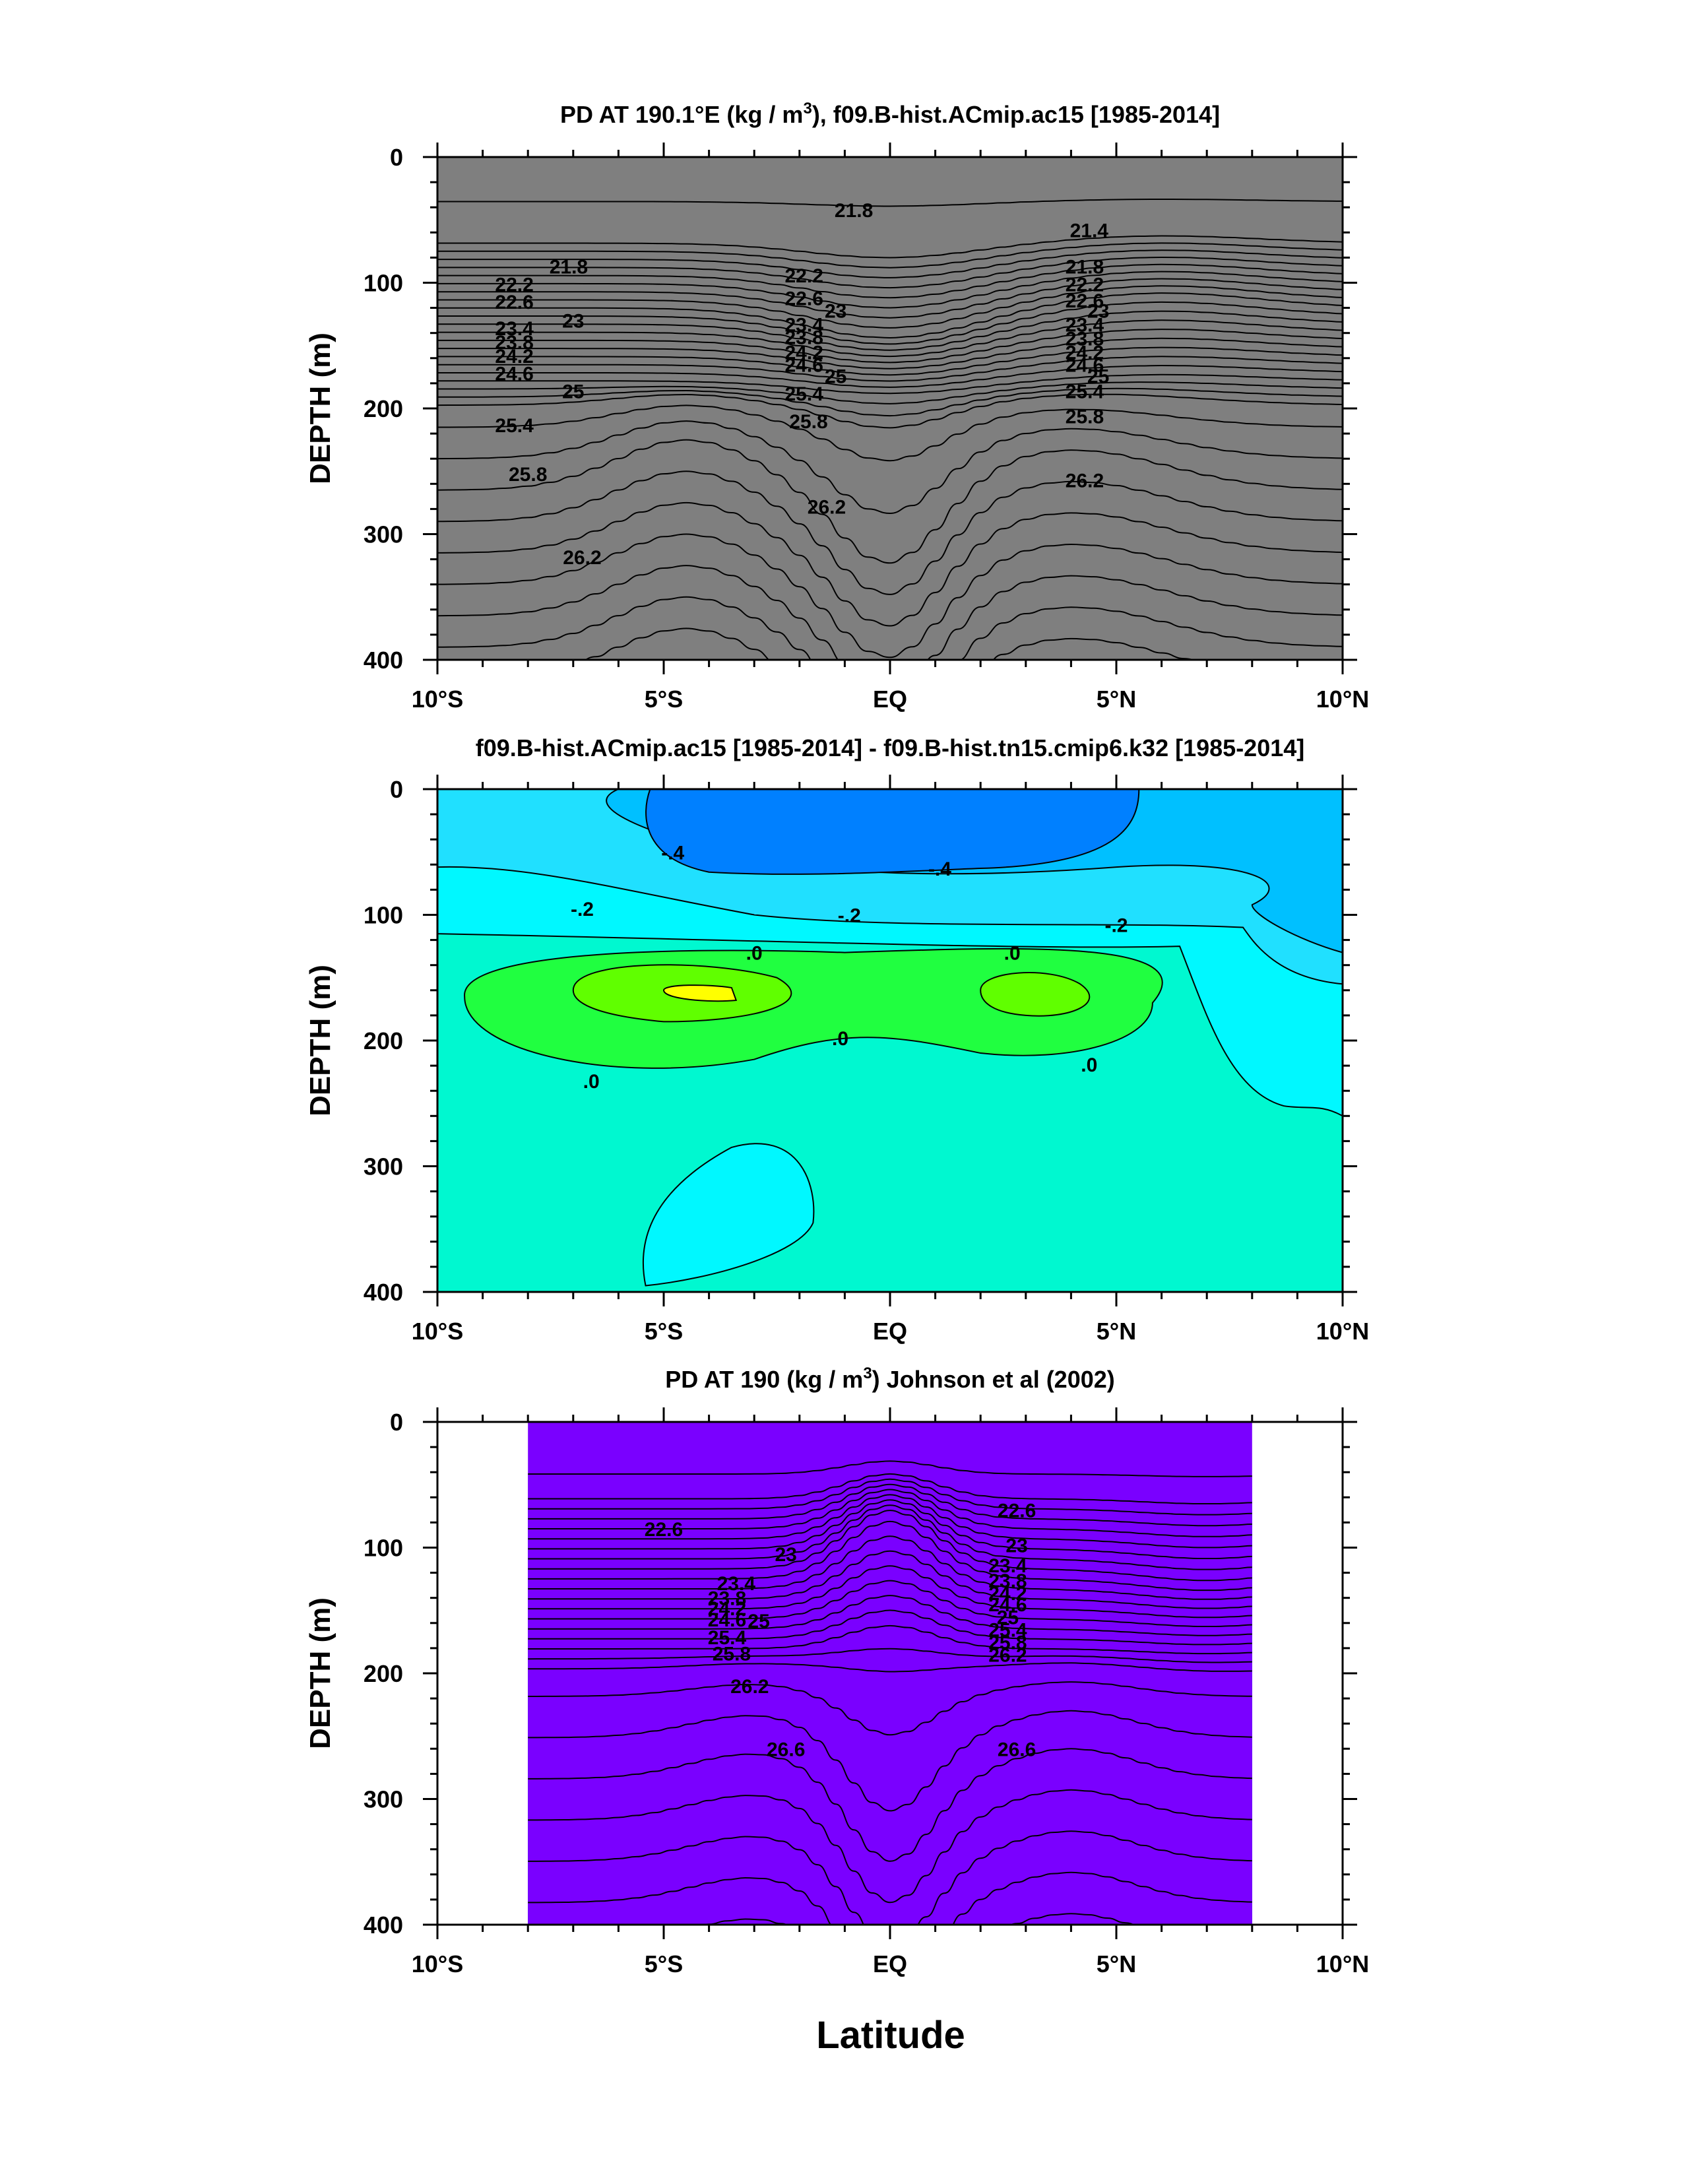 The height and width of the screenshot is (2184, 1689). What do you see at coordinates (1342, 699) in the screenshot?
I see `x-tick-label: 10°N` at bounding box center [1342, 699].